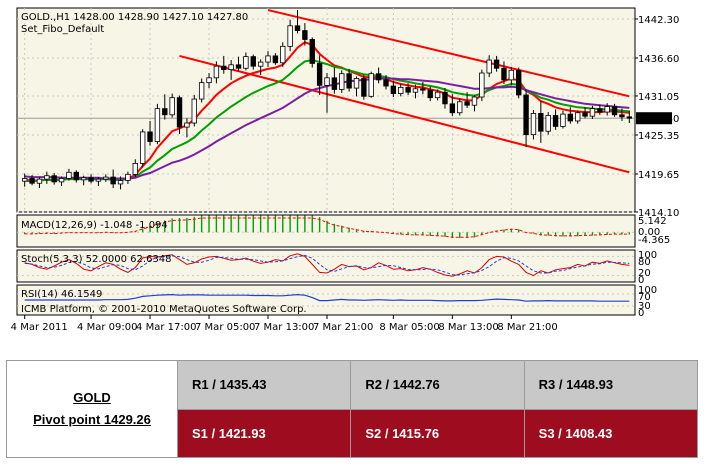 This screenshot has width=707, height=468. What do you see at coordinates (264, 433) in the screenshot?
I see `support-s1: S1 / 1421.93` at bounding box center [264, 433].